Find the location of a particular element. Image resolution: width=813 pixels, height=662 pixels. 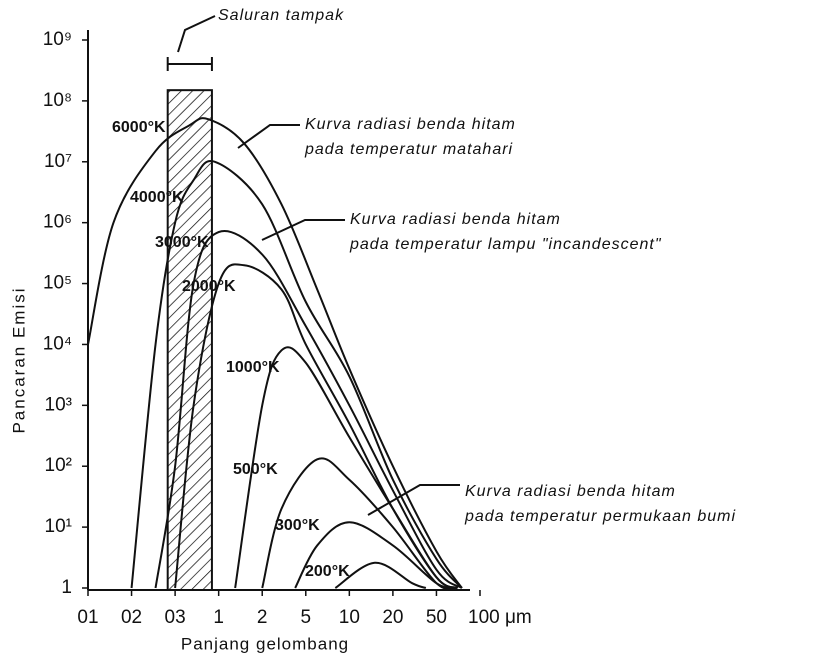

y-axis-label: Pancaran Emisi is located at coordinates (18, 359).